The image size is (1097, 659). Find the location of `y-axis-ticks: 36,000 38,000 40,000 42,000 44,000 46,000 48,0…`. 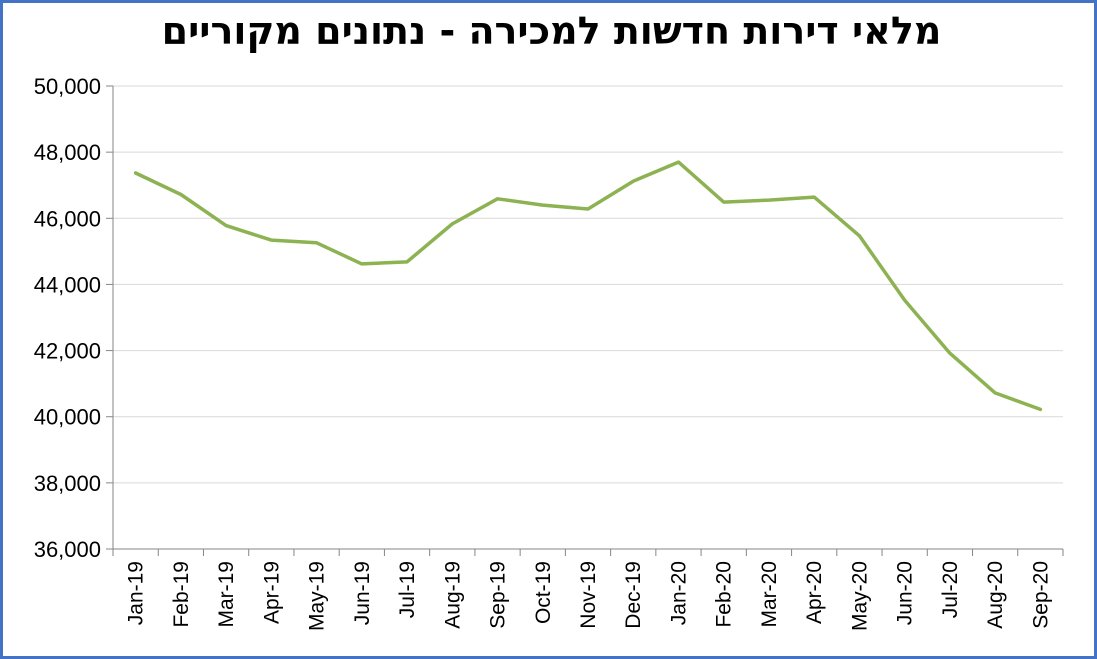

y-axis-ticks: 36,000 38,000 40,000 42,000 44,000 46,000 48,0… is located at coordinates (73, 318).